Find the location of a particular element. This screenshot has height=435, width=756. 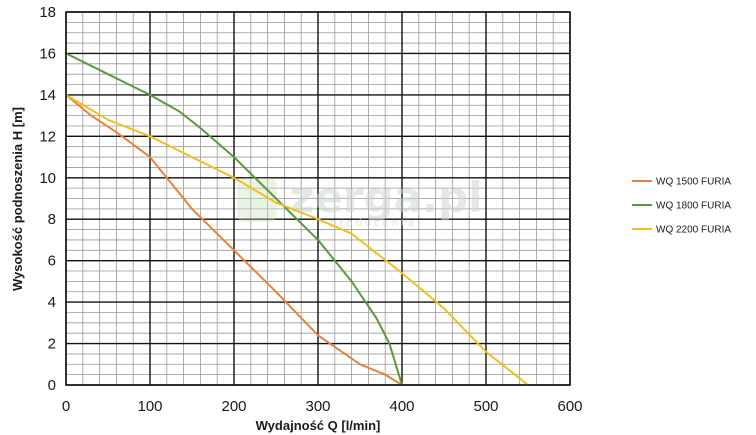

watermark-text: zerga.pl is located at coordinates (386, 197).